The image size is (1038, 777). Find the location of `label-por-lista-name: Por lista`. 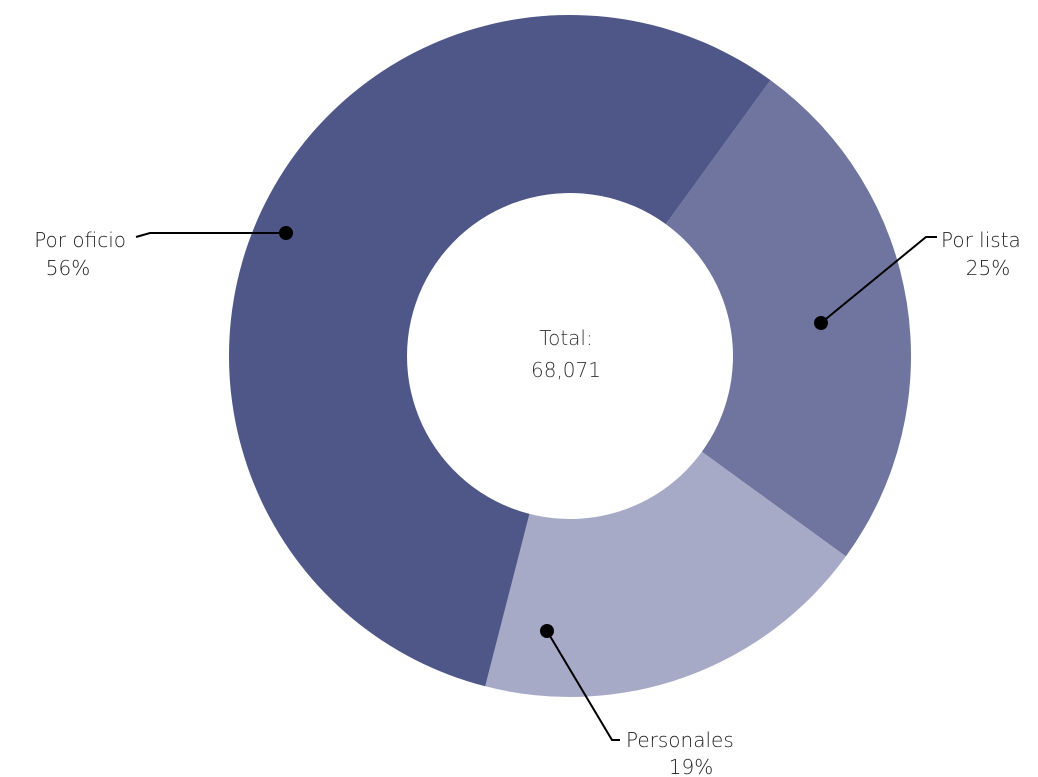

label-por-lista-name: Por lista is located at coordinates (981, 240).